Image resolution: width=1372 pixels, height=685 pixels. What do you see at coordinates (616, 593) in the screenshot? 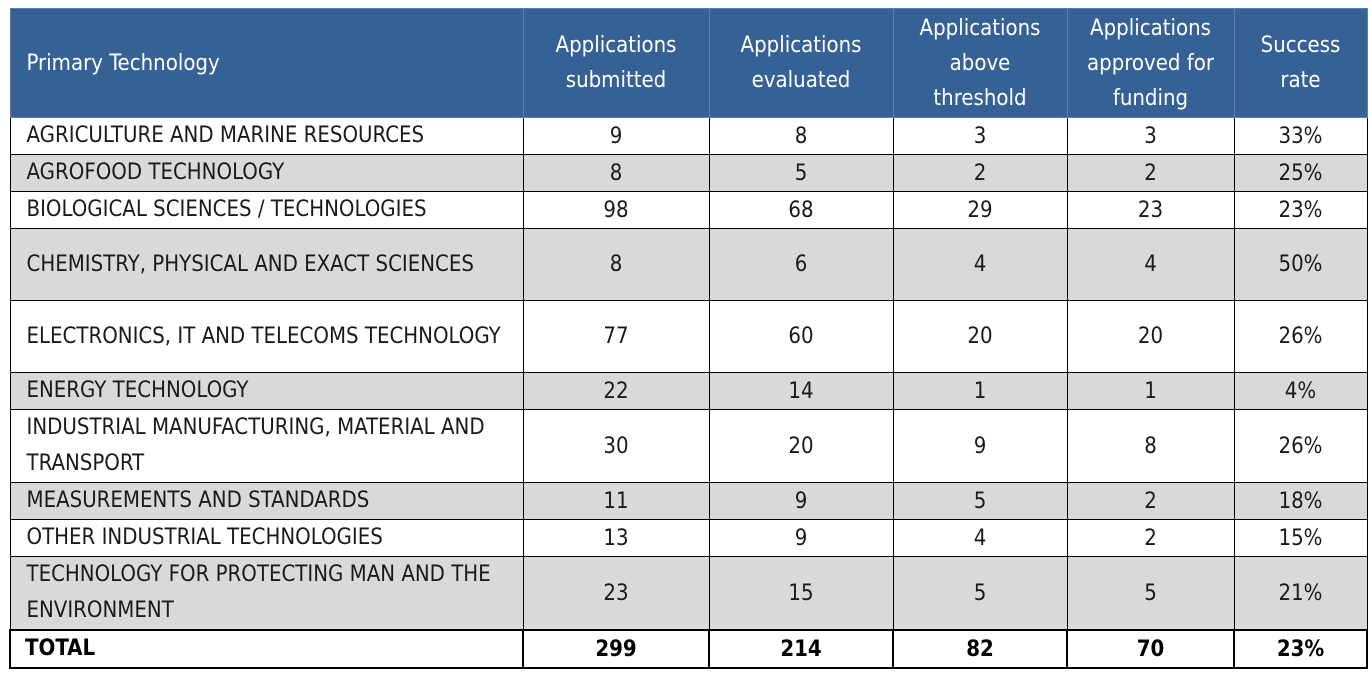
I see `submitted-cell: 23` at bounding box center [616, 593].